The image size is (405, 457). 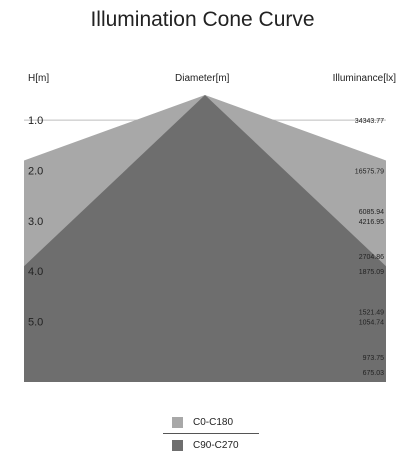 What do you see at coordinates (35, 323) in the screenshot?
I see `height-tick-label-4: 5.0` at bounding box center [35, 323].